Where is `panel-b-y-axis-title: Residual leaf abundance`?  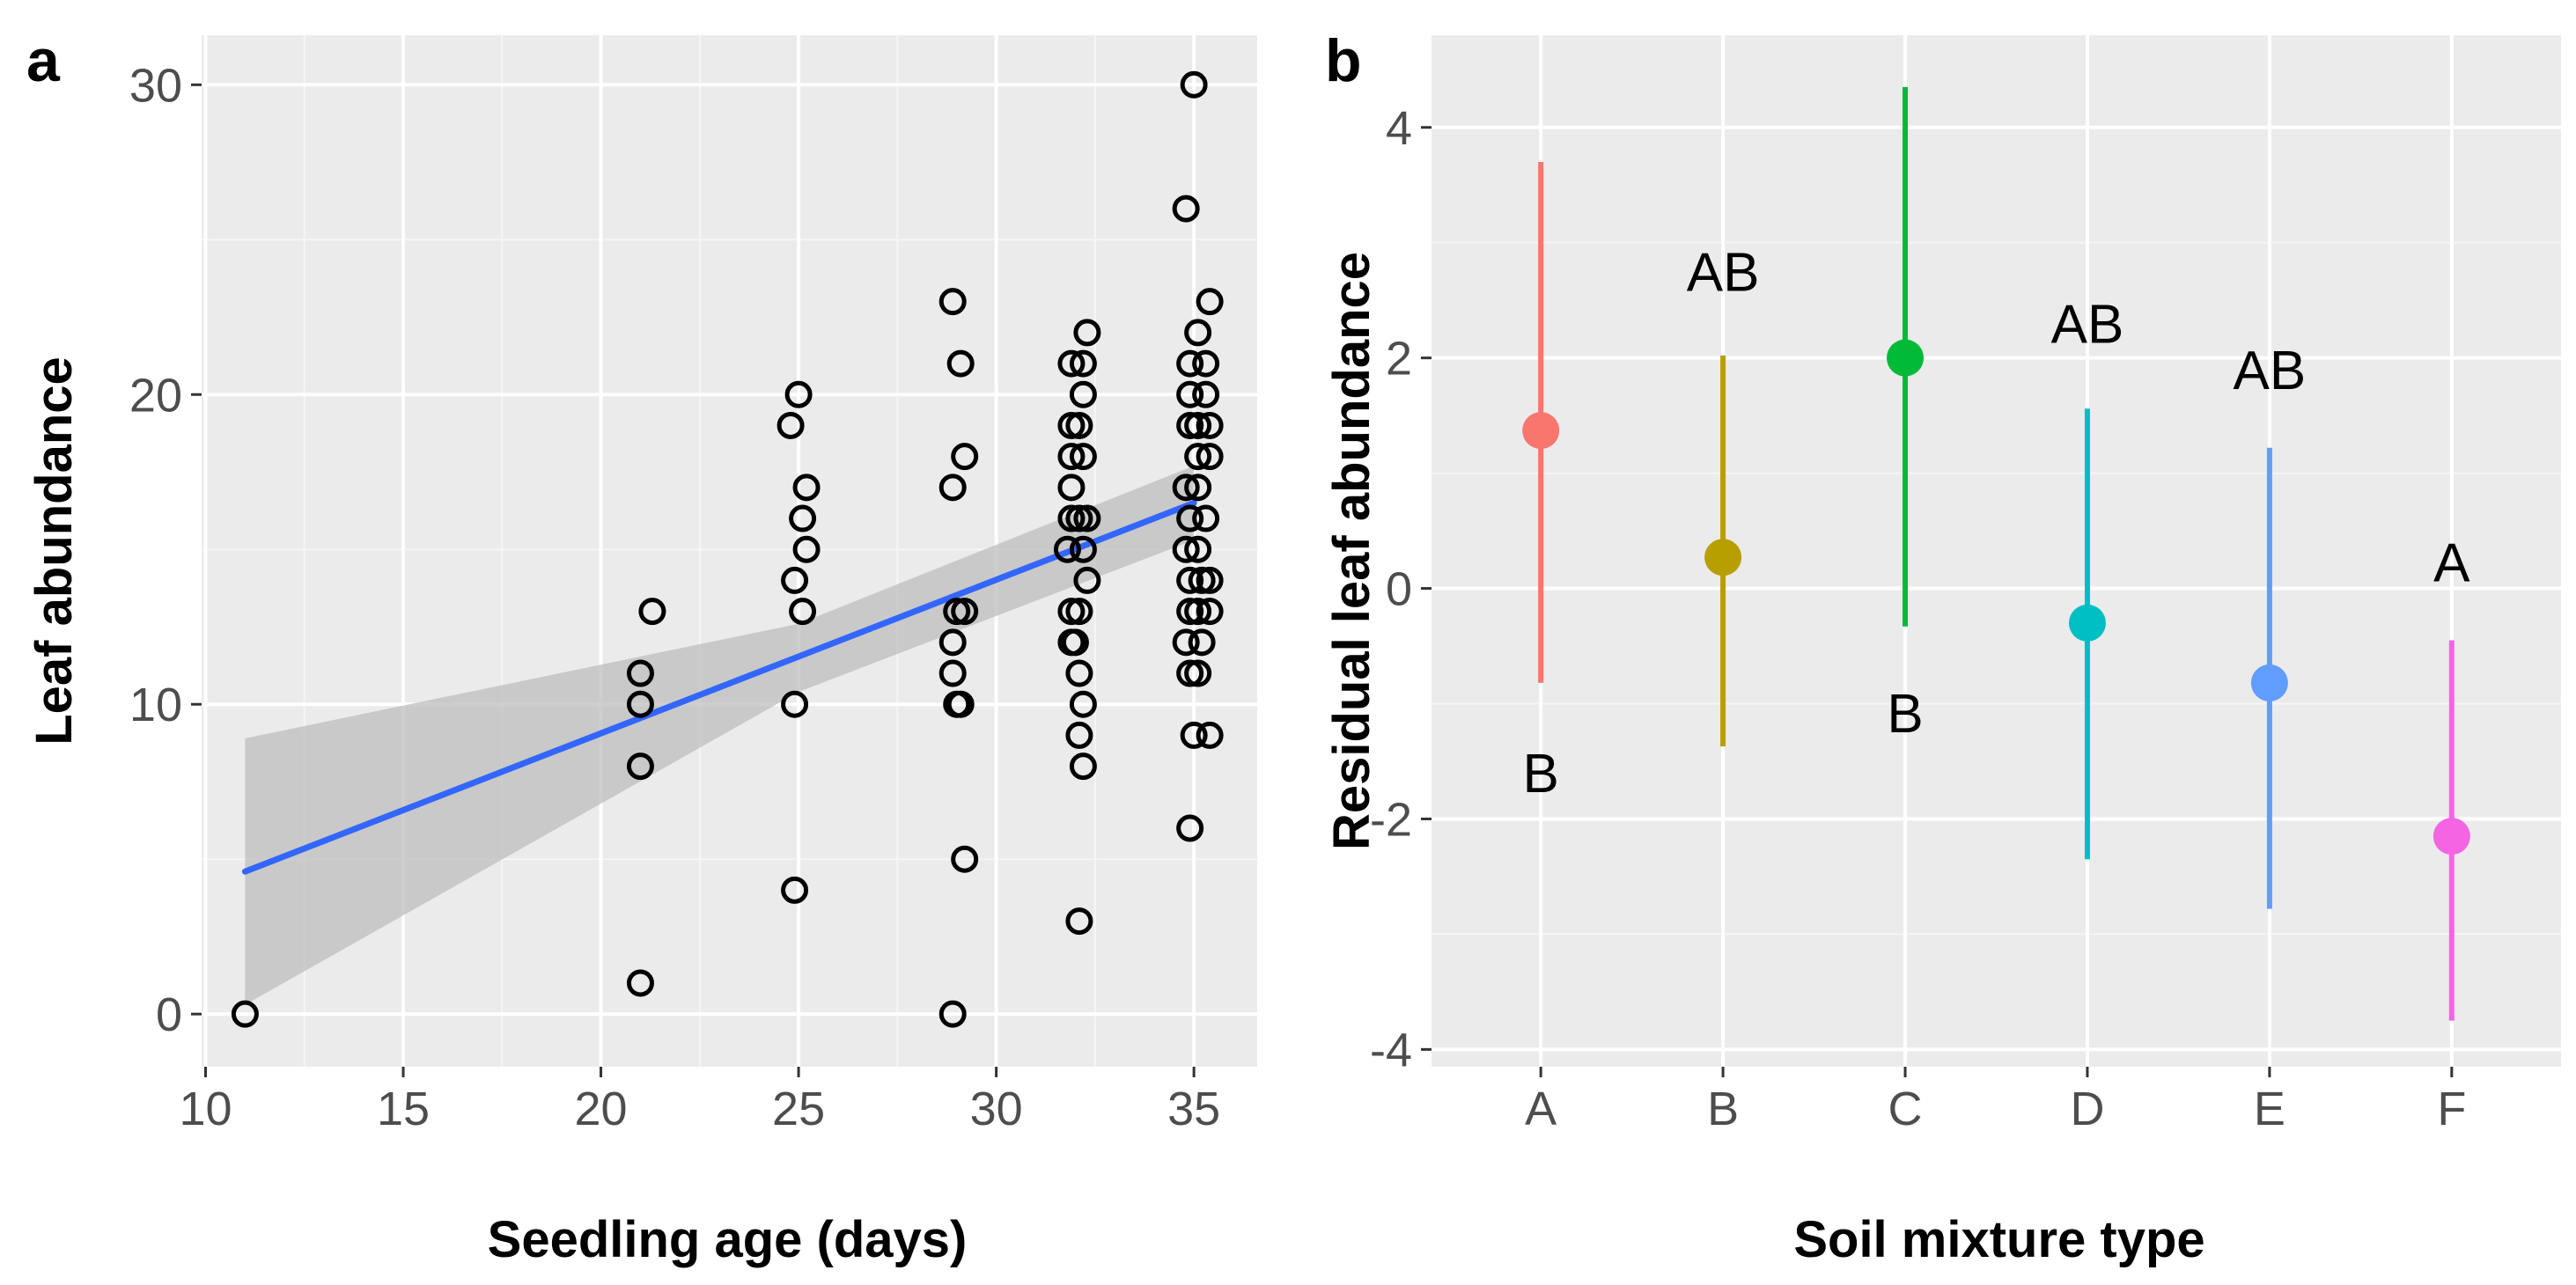 panel-b-y-axis-title: Residual leaf abundance is located at coordinates (1352, 551).